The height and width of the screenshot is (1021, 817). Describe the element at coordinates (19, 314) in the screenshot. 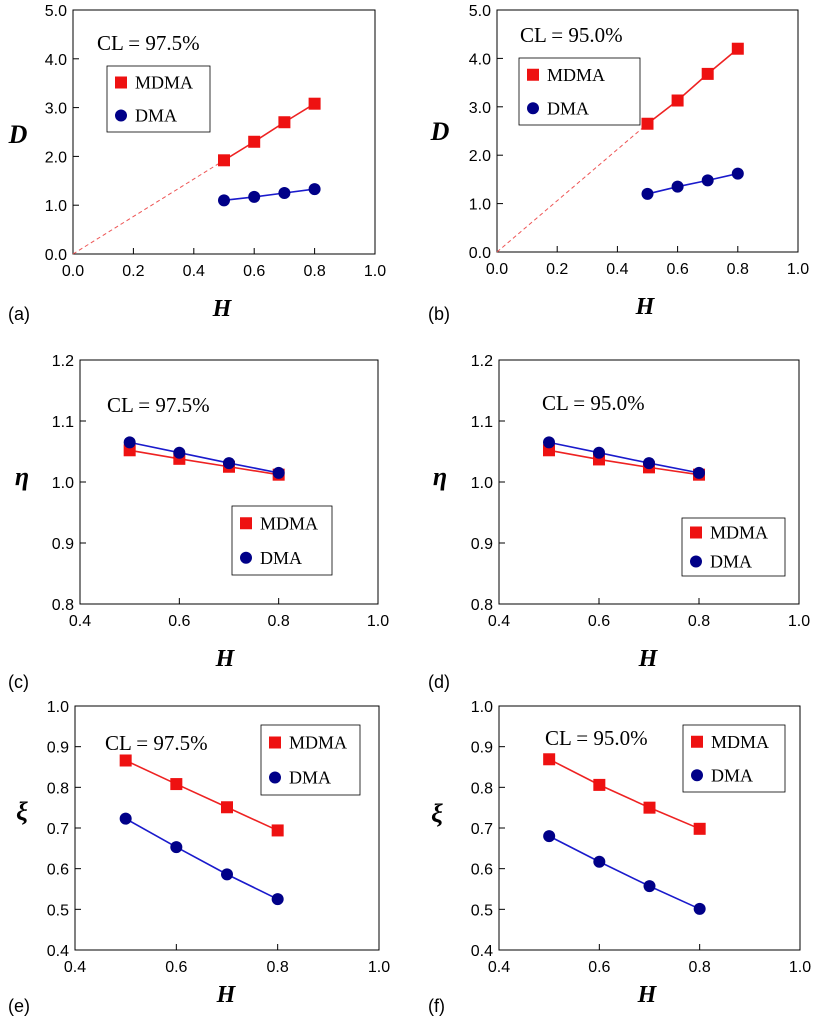

I see `panel-label: (a)` at that location.